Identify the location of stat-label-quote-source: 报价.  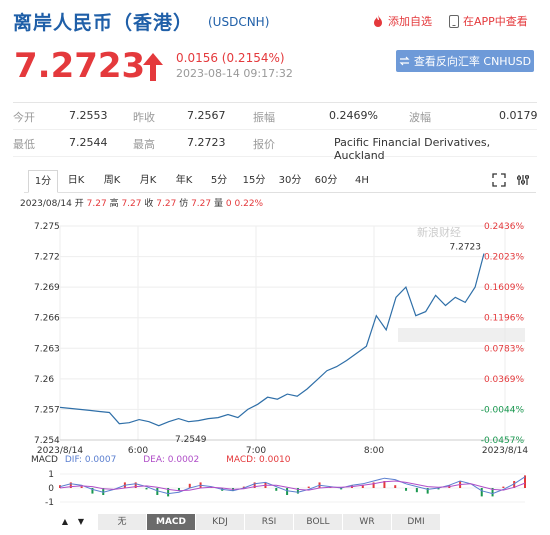
(264, 144).